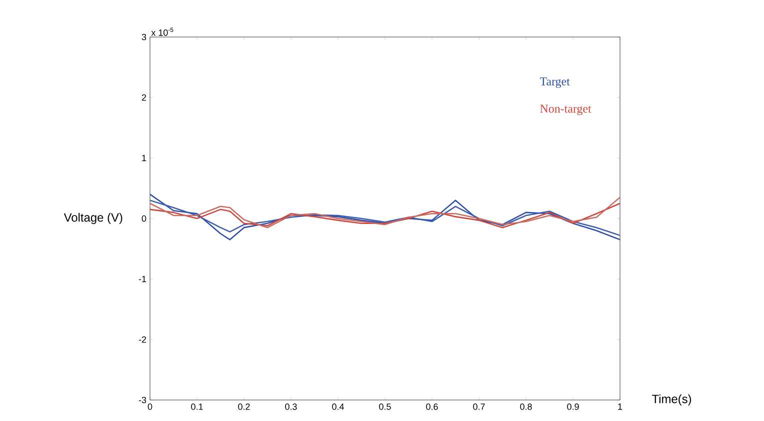  I want to click on x-tick-label: 0.8, so click(526, 407).